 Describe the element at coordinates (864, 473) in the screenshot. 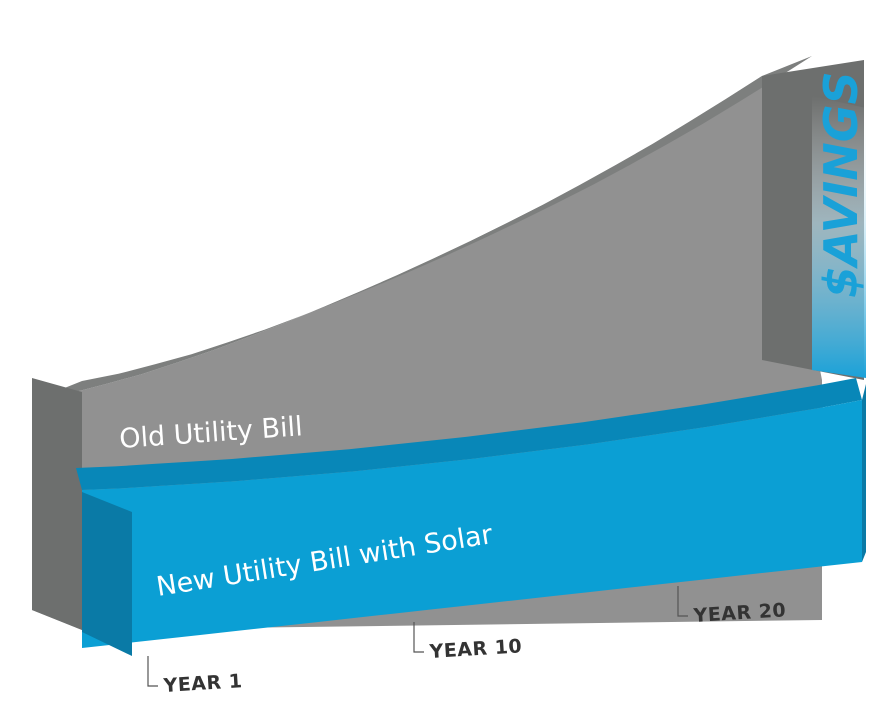

I see `solar-bill-right-face` at that location.